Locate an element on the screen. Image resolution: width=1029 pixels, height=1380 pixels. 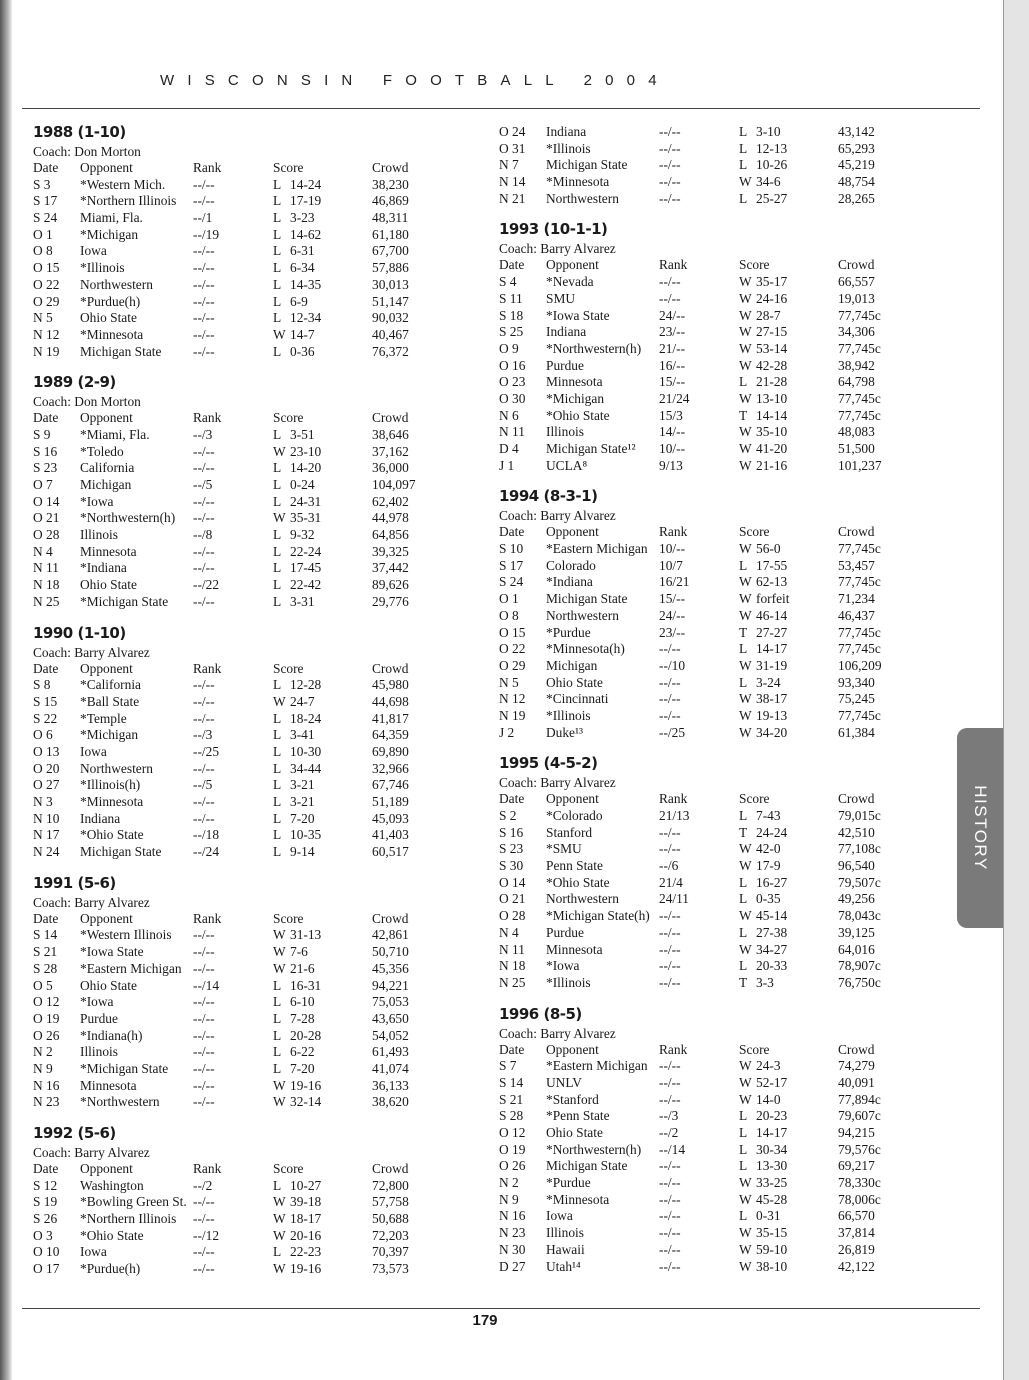
game-crowd: 78,043c is located at coordinates (859, 916).